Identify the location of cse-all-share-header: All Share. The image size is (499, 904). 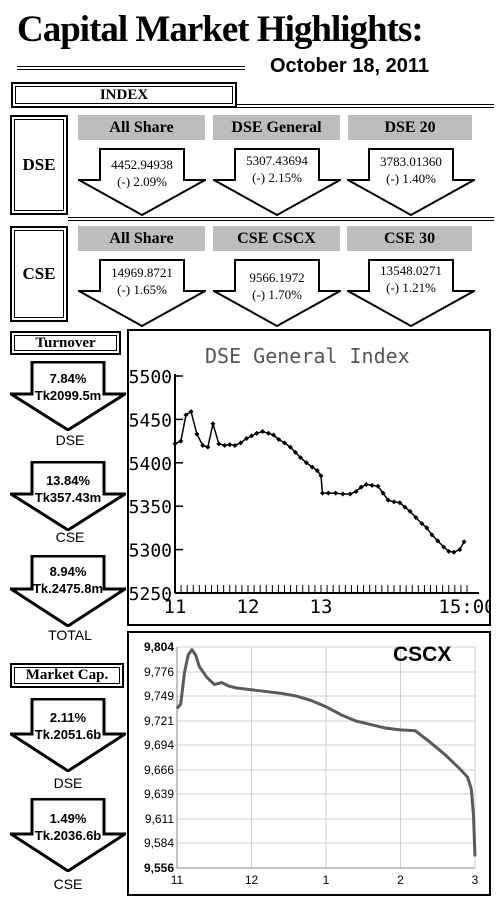
(141, 238).